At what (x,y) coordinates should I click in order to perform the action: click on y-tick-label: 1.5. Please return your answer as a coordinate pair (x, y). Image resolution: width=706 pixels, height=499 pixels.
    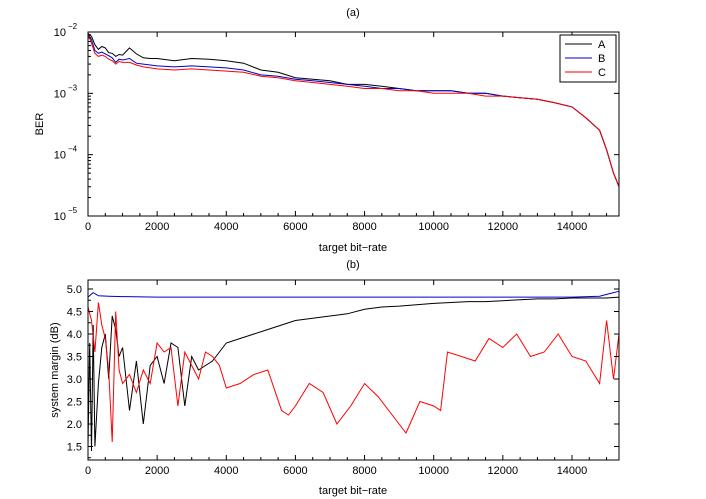
    Looking at the image, I should click on (74, 448).